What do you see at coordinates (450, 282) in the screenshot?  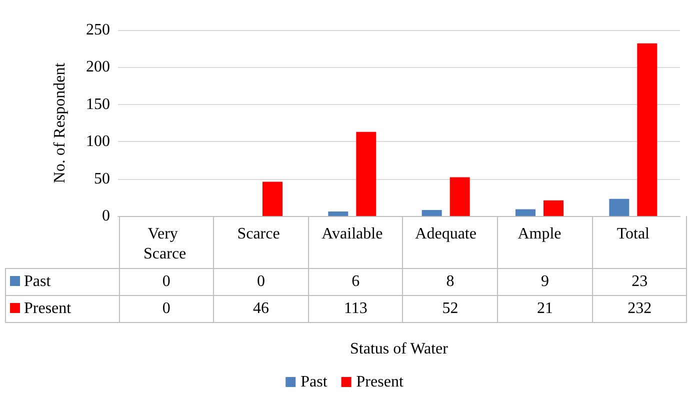 I see `data-label: 8` at bounding box center [450, 282].